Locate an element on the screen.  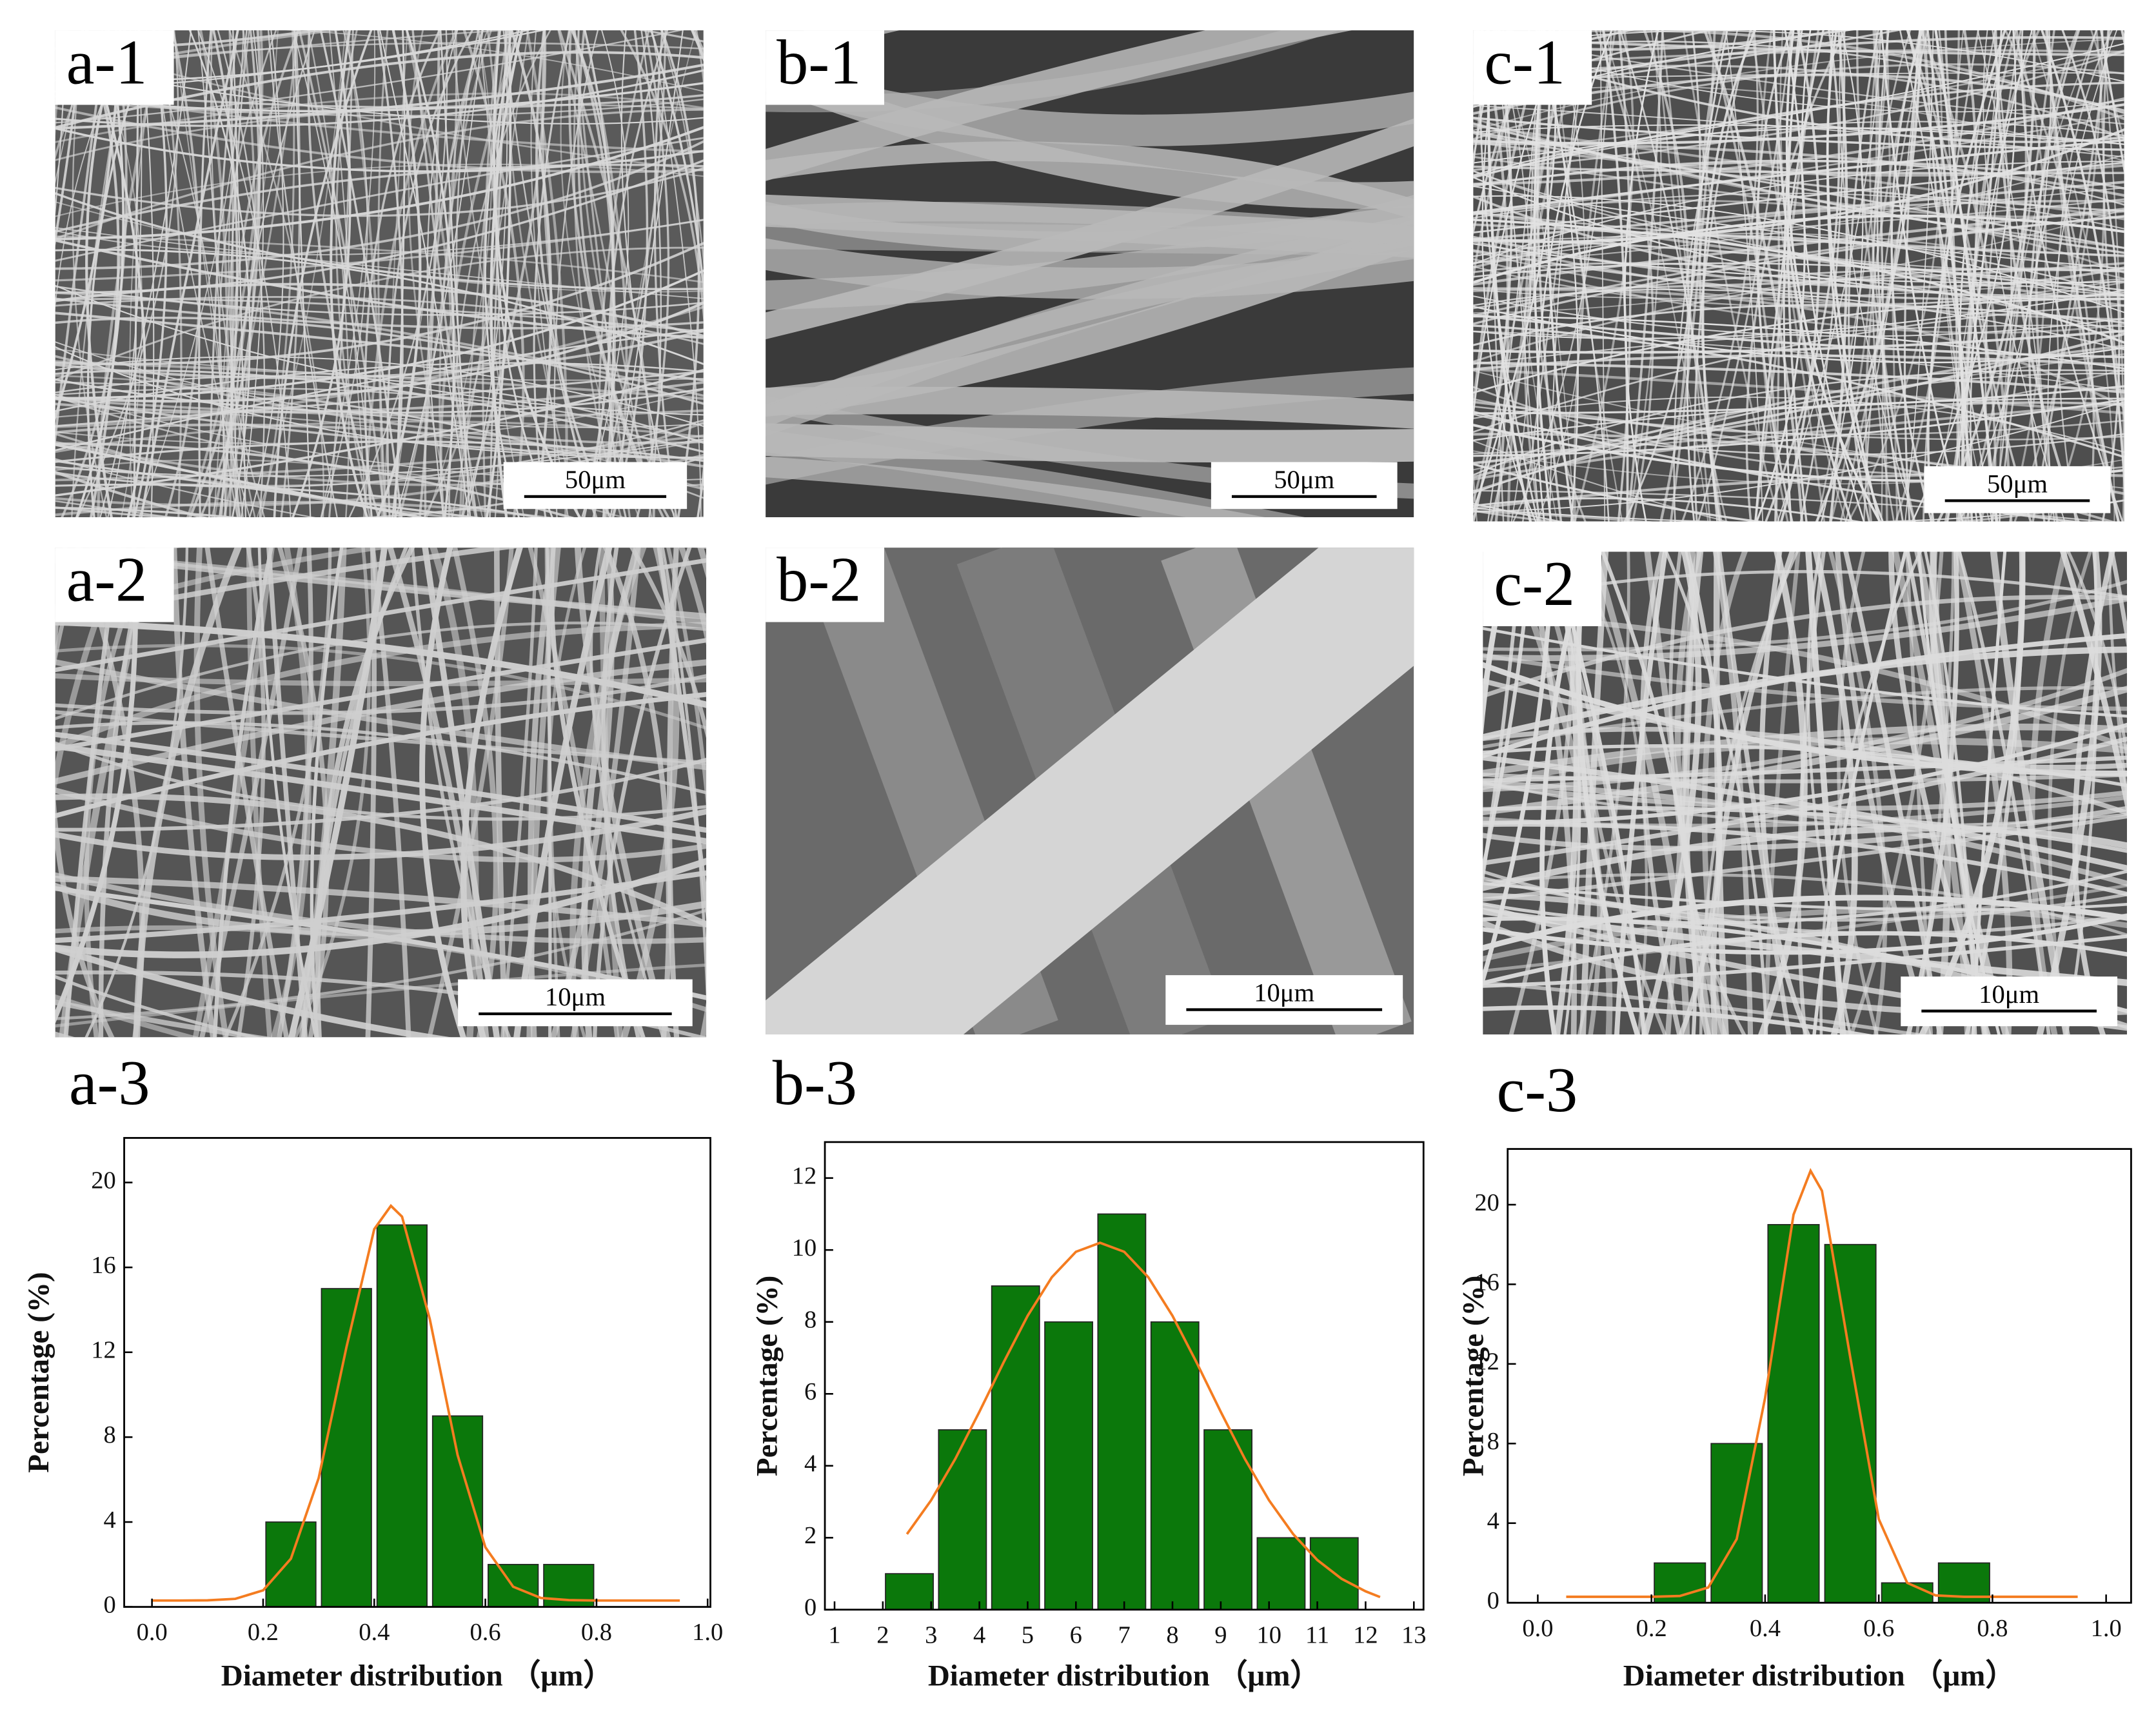
x-tick-label: 8 is located at coordinates (1172, 1635).